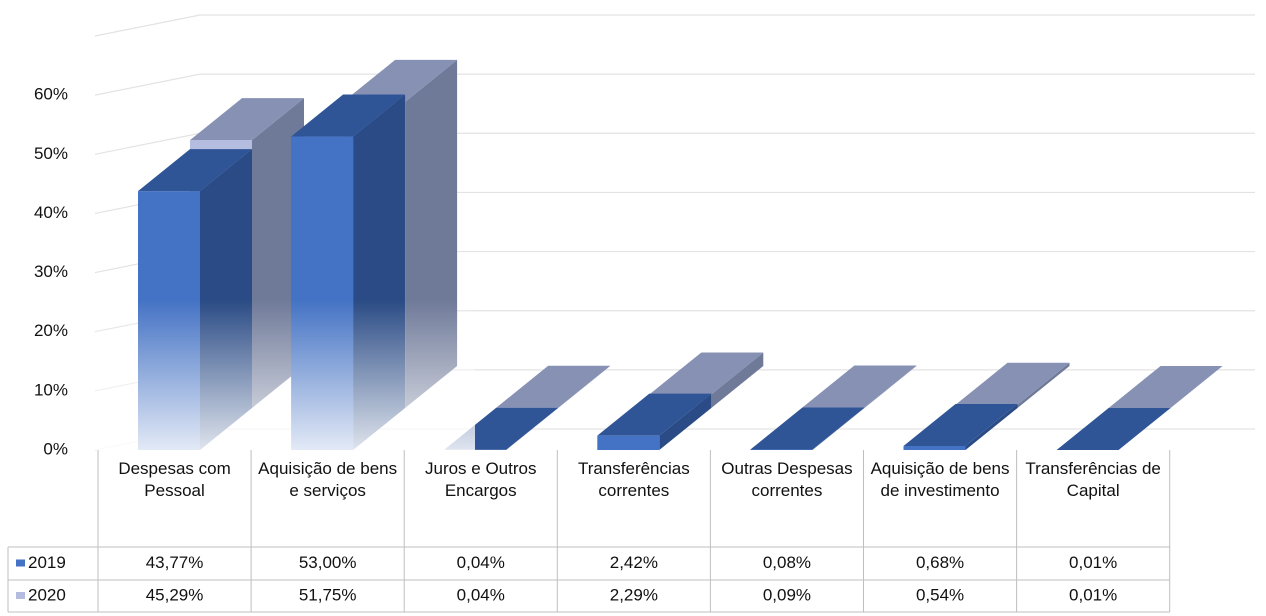 This screenshot has width=1266, height=616. I want to click on y-tick-label: 20%, so click(51, 330).